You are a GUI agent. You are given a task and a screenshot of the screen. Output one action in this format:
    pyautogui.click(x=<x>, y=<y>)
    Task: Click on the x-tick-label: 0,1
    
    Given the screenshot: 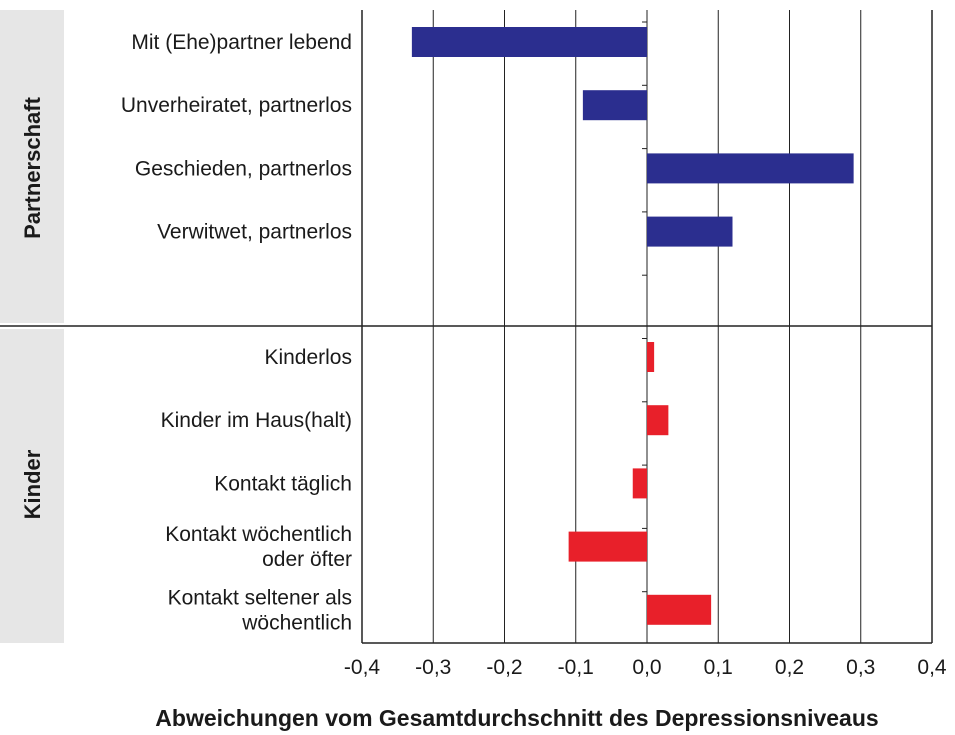 What is the action you would take?
    pyautogui.click(x=718, y=667)
    